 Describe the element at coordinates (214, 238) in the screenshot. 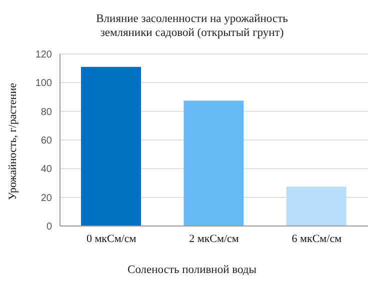

I see `x-tick-label: 2 мкСм/см` at that location.